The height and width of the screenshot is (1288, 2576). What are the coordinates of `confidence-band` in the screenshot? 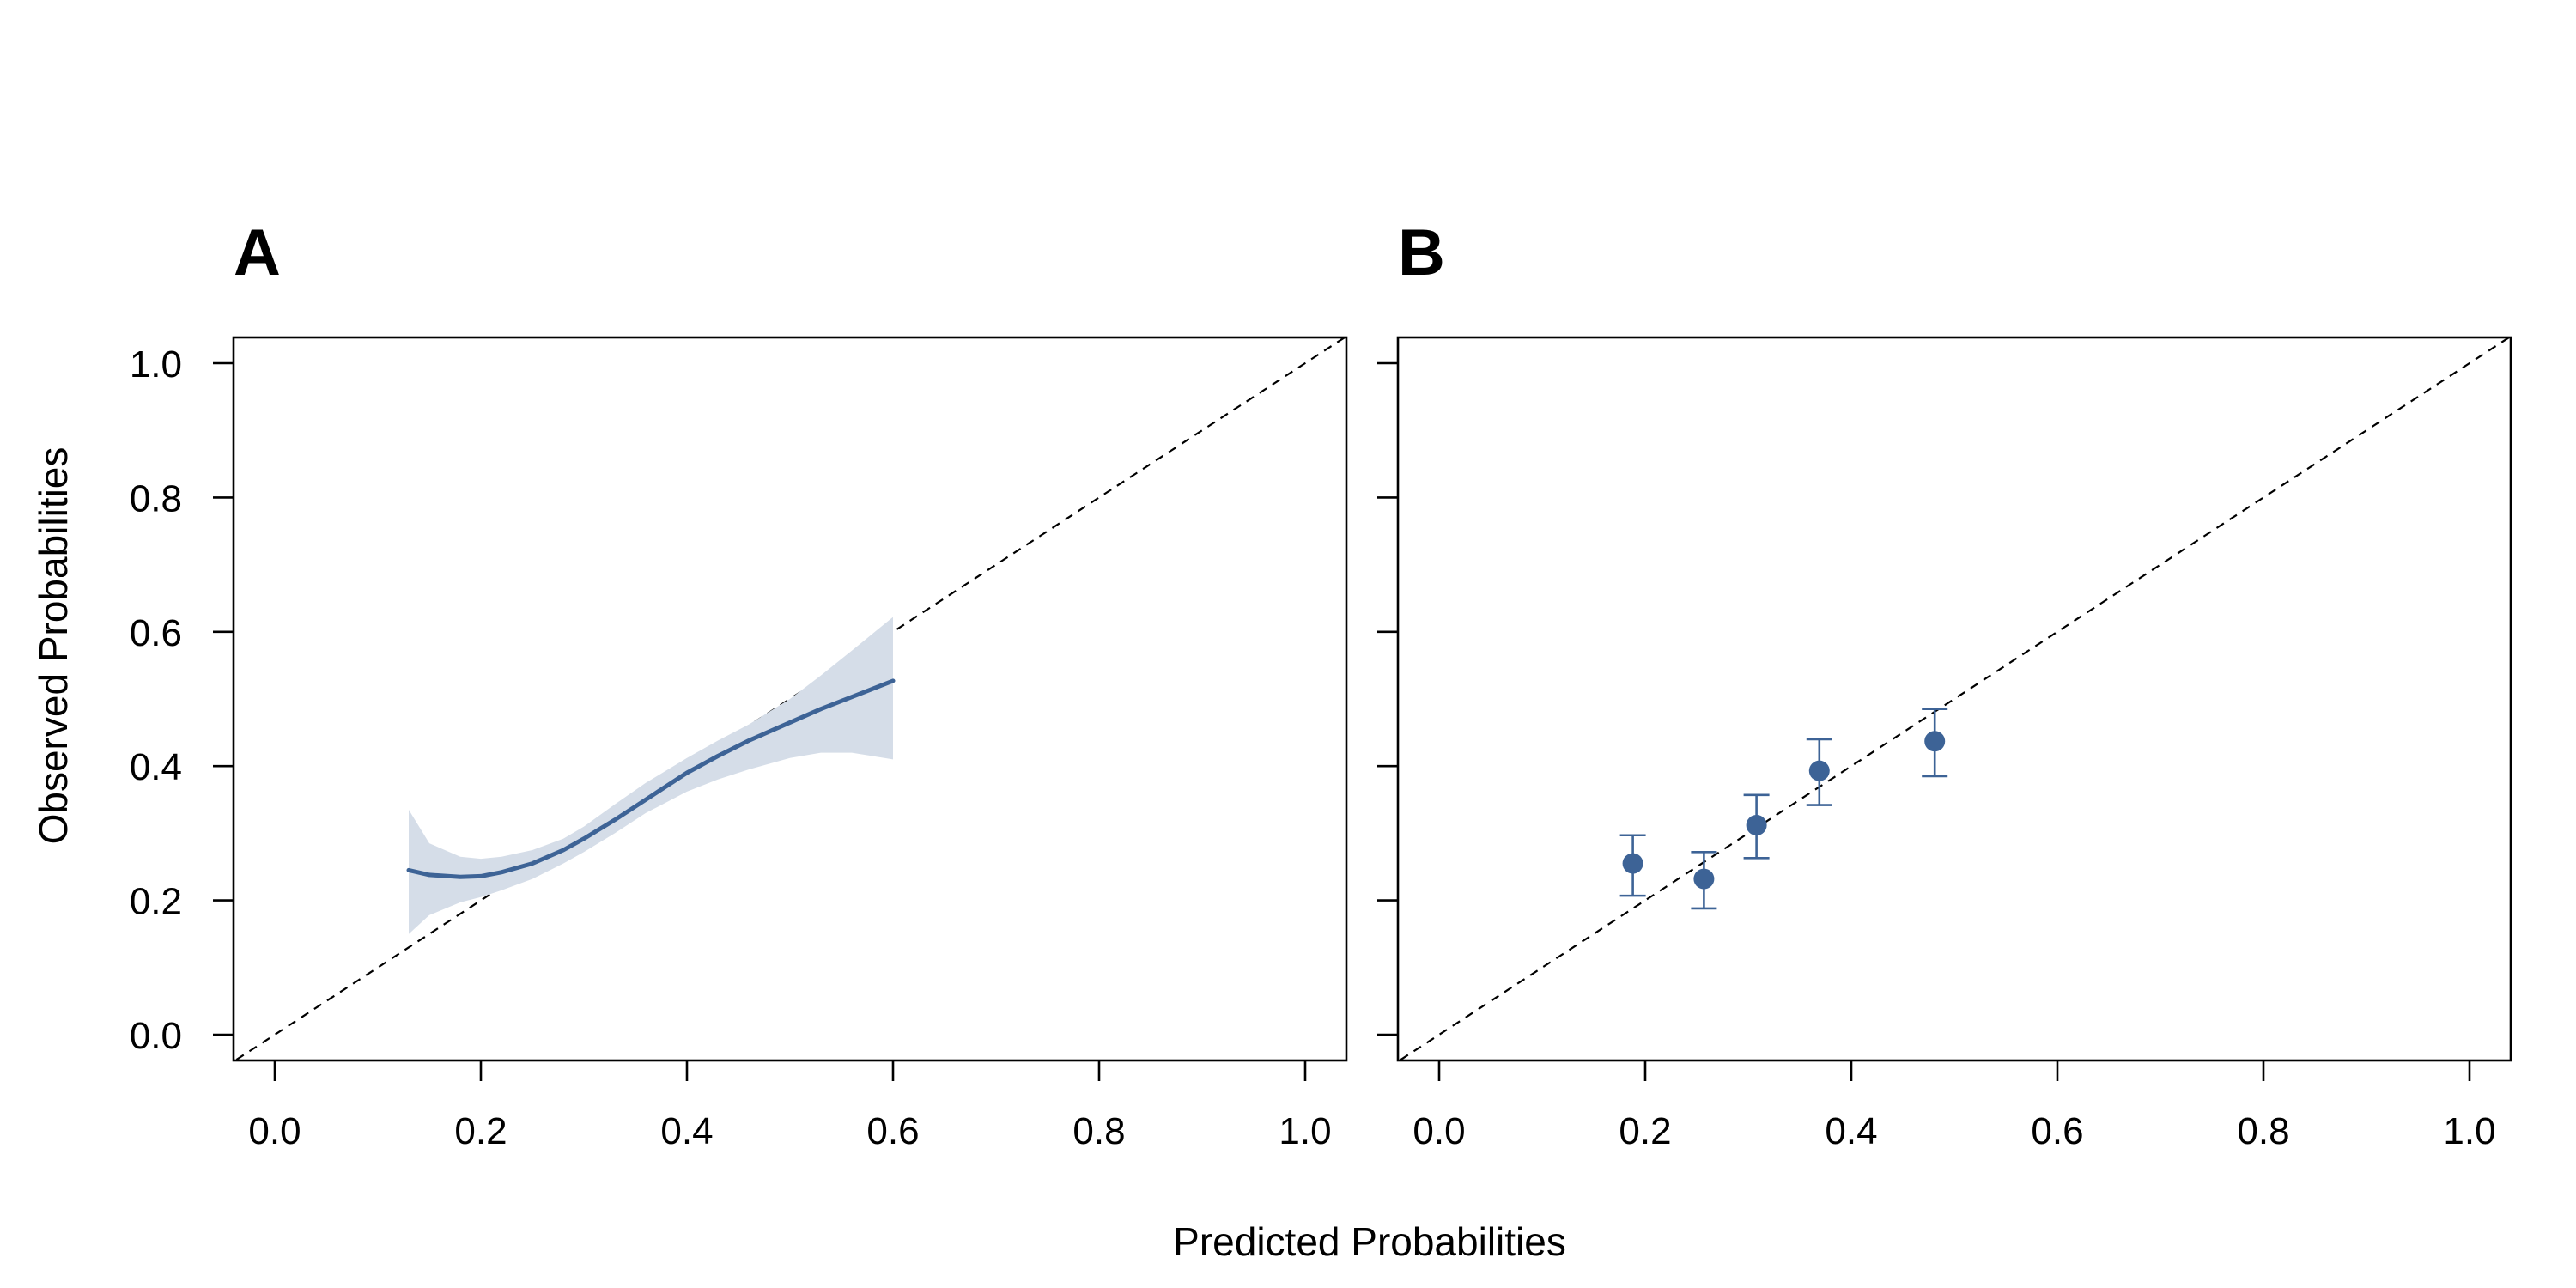 It's located at (651, 775).